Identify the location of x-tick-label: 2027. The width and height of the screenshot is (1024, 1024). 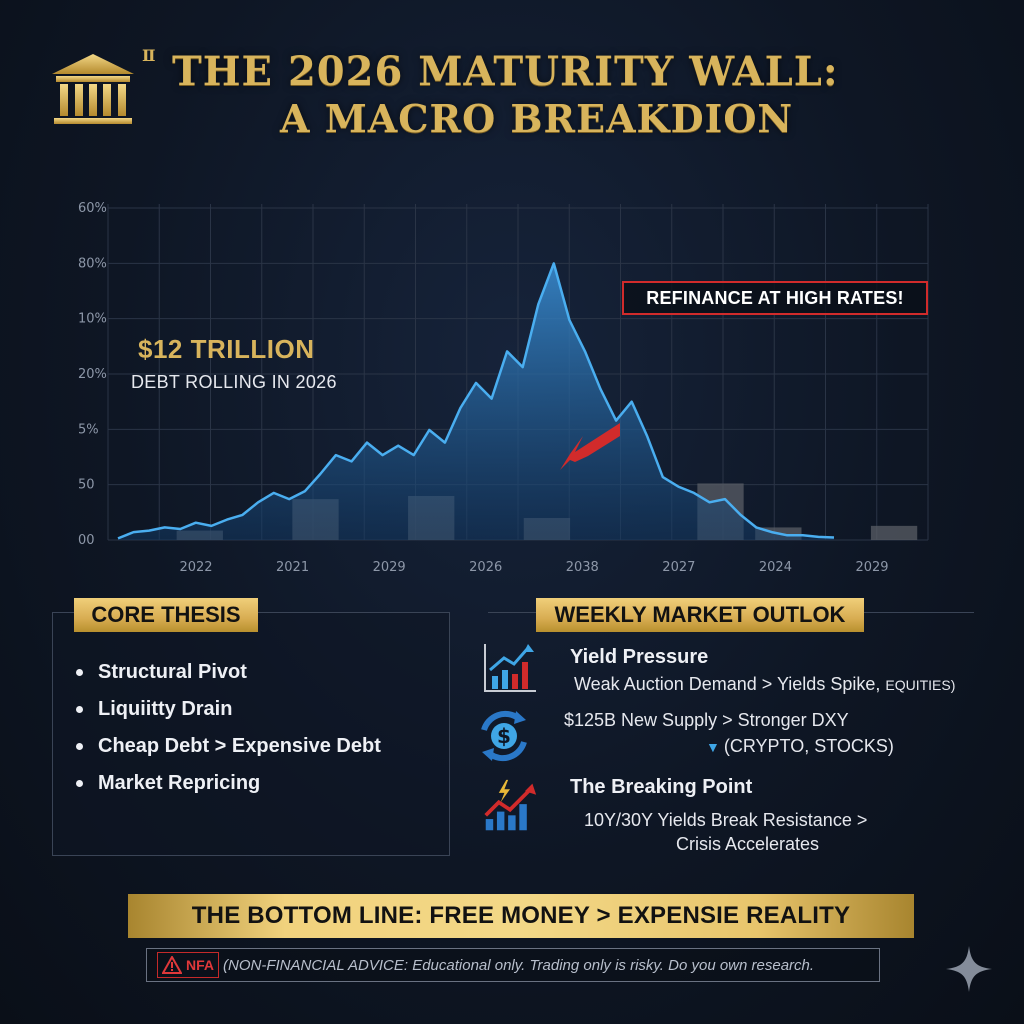
(678, 567).